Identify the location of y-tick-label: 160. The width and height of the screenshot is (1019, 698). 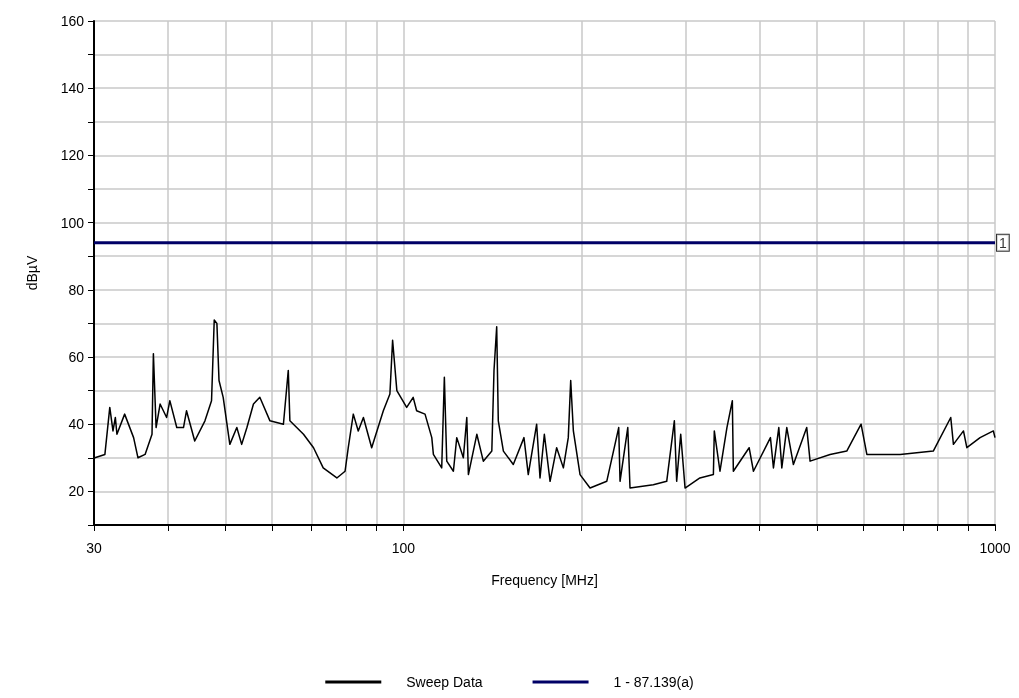
(72, 21).